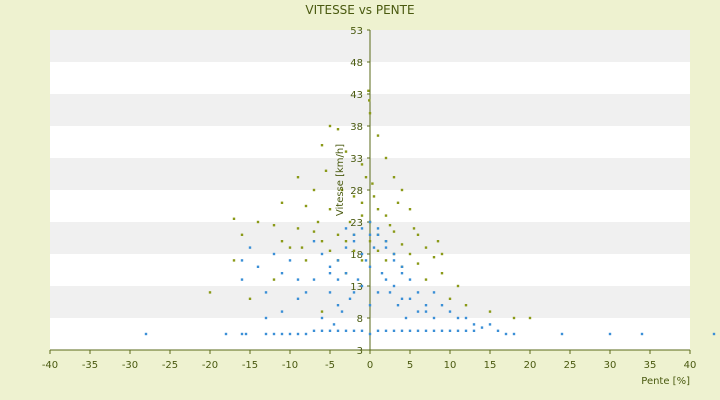 The image size is (720, 400). What do you see at coordinates (650, 365) in the screenshot?
I see `x-tick-label: 35` at bounding box center [650, 365].